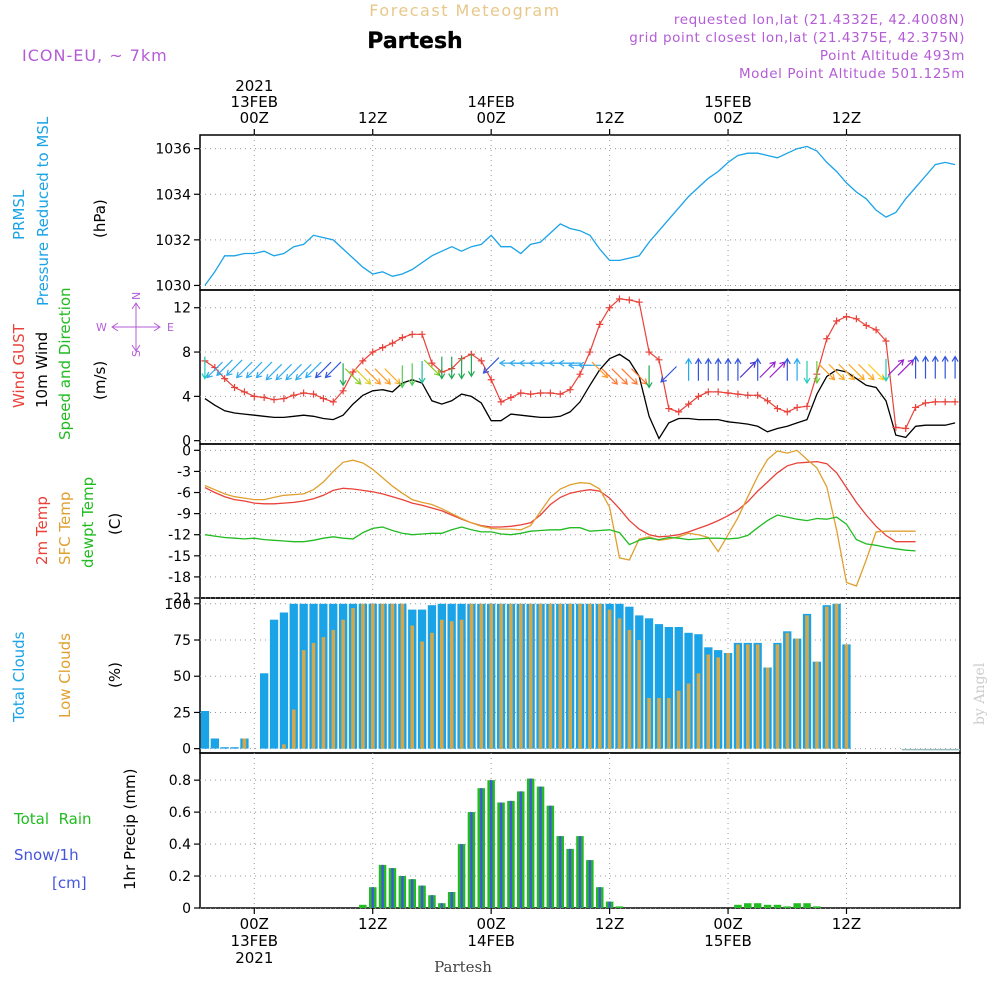  Describe the element at coordinates (186, 909) in the screenshot. I see `ytick-label-precip: 0` at that location.